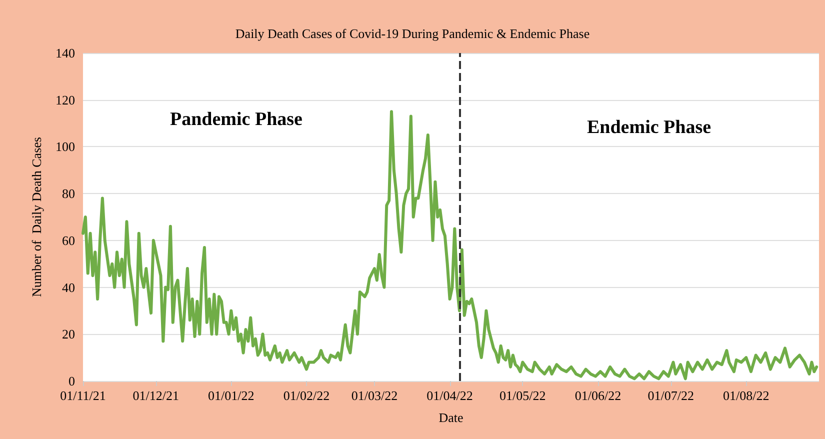  I want to click on y-tick-label: 40, so click(68, 287).